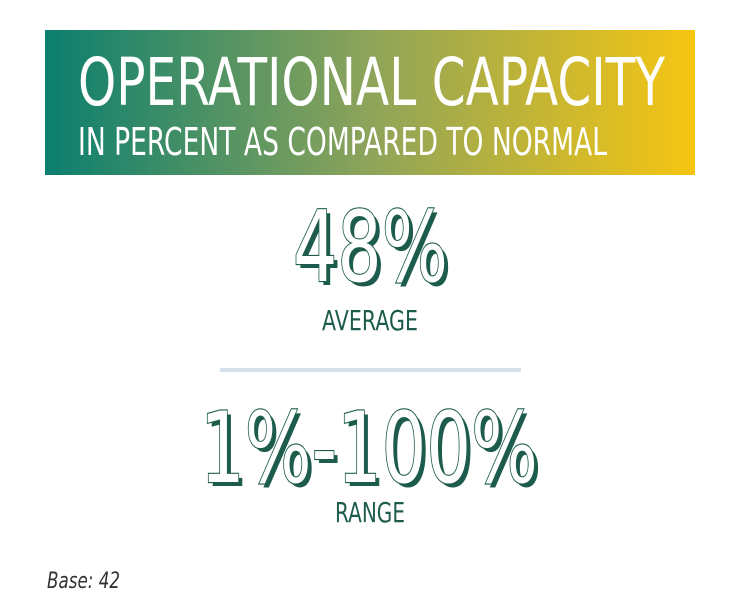 The width and height of the screenshot is (739, 616). I want to click on stat-label: AVERAGE, so click(370, 320).